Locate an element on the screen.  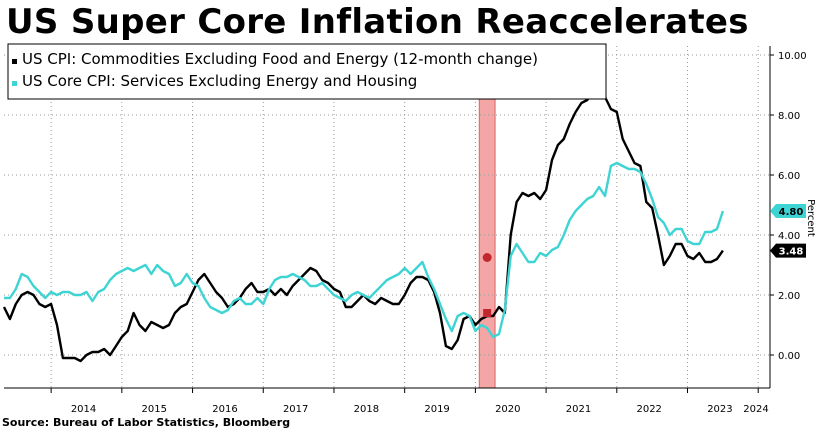
y-tick-label: 10.00 is located at coordinates (792, 56).